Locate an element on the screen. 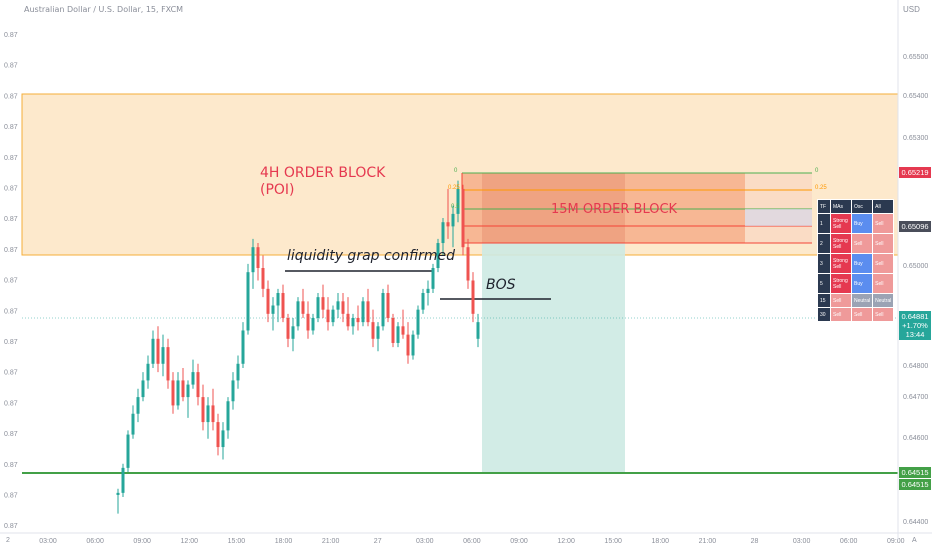 This screenshot has height=550, width=932. scale-settings: 2 is located at coordinates (8, 540).